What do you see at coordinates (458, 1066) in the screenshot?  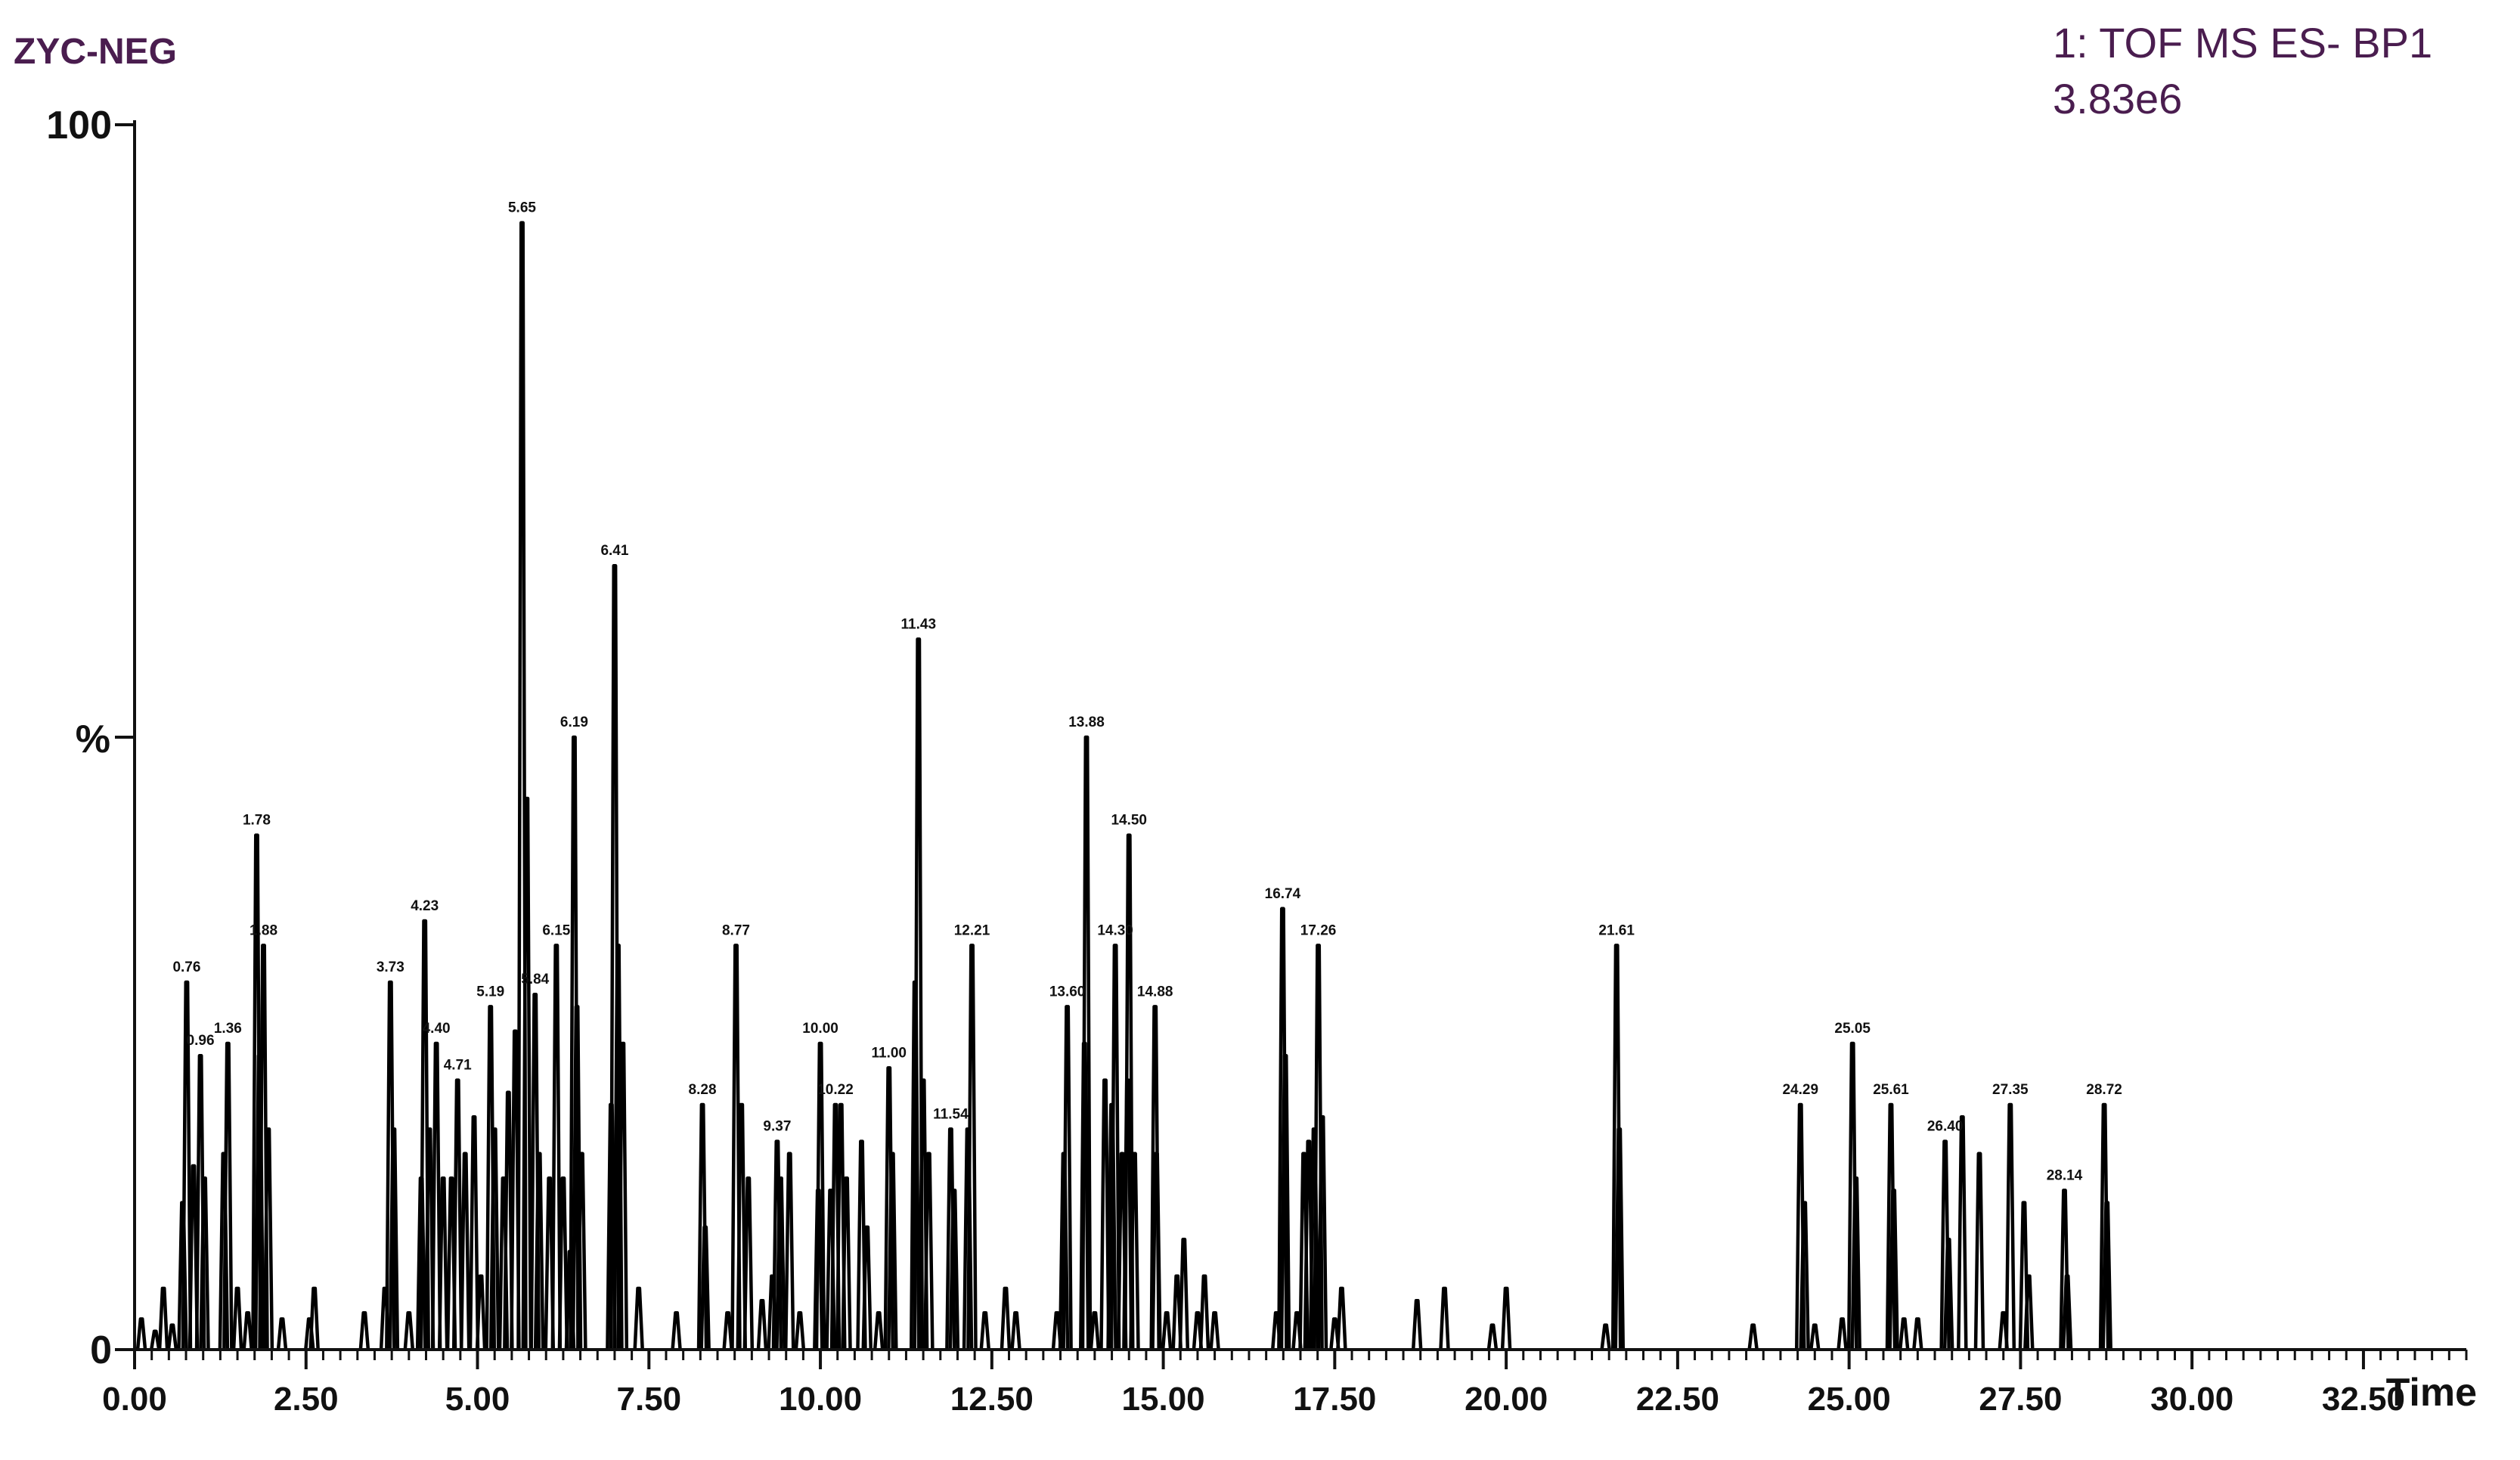 I see `peak-label: 4.71` at bounding box center [458, 1066].